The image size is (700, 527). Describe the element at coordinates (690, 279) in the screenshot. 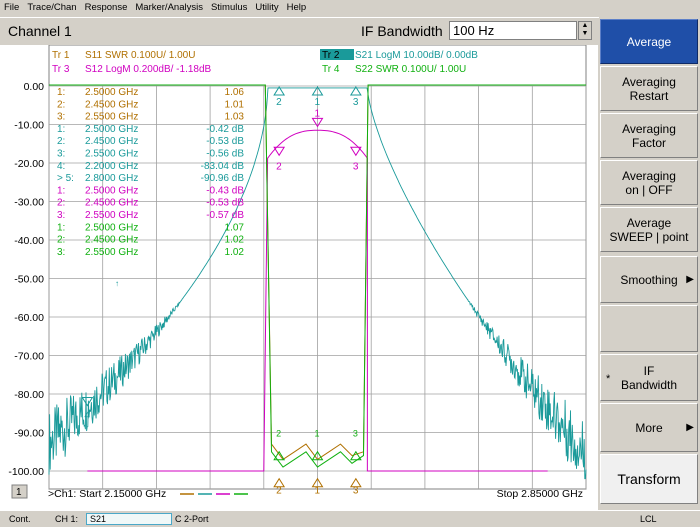

I see `submenu-arrow-icon: ▶` at that location.